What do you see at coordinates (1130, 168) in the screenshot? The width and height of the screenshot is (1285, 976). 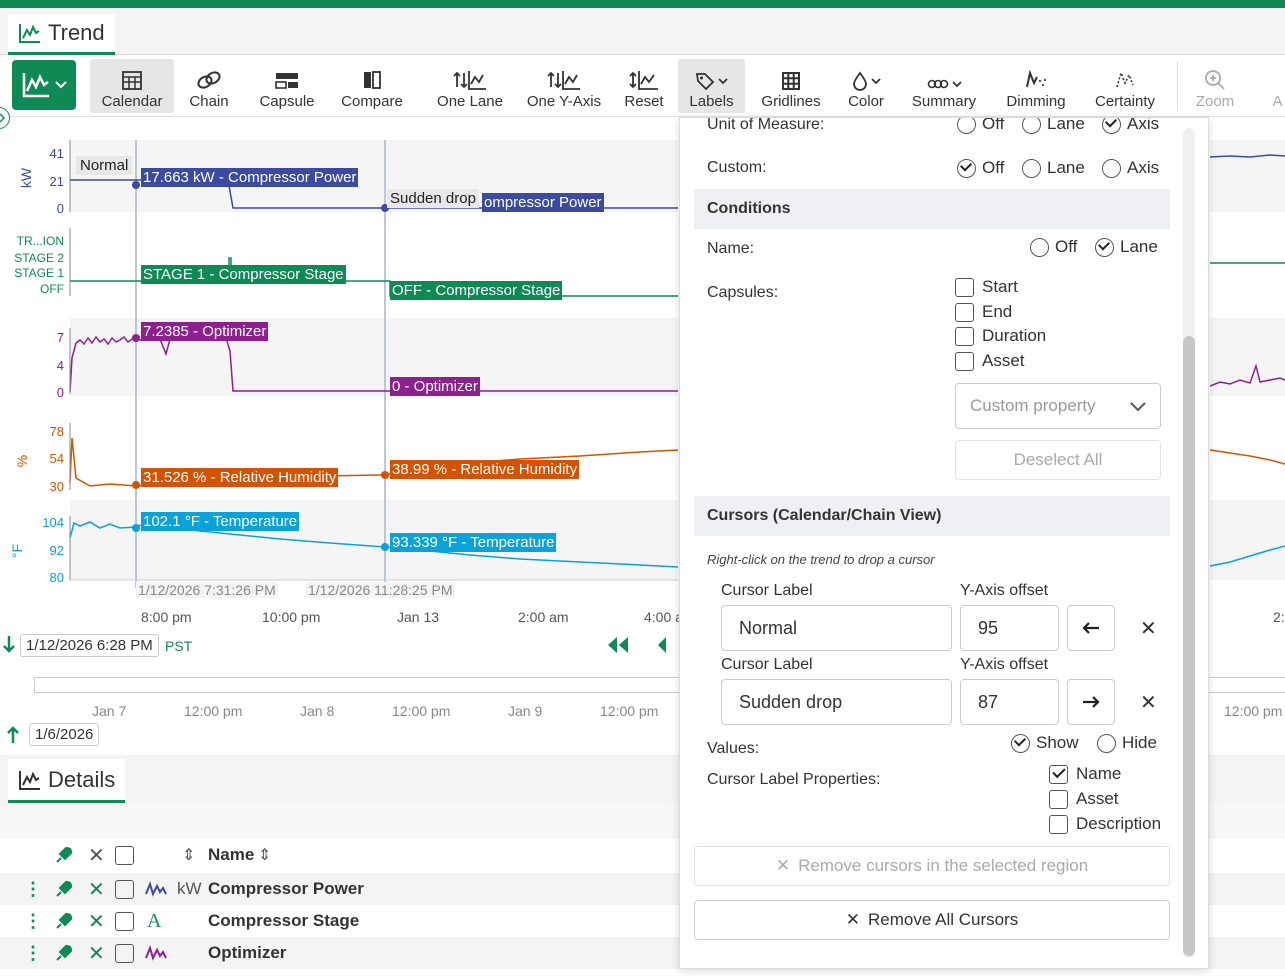 I see `custom-axis-radio: Axis` at bounding box center [1130, 168].